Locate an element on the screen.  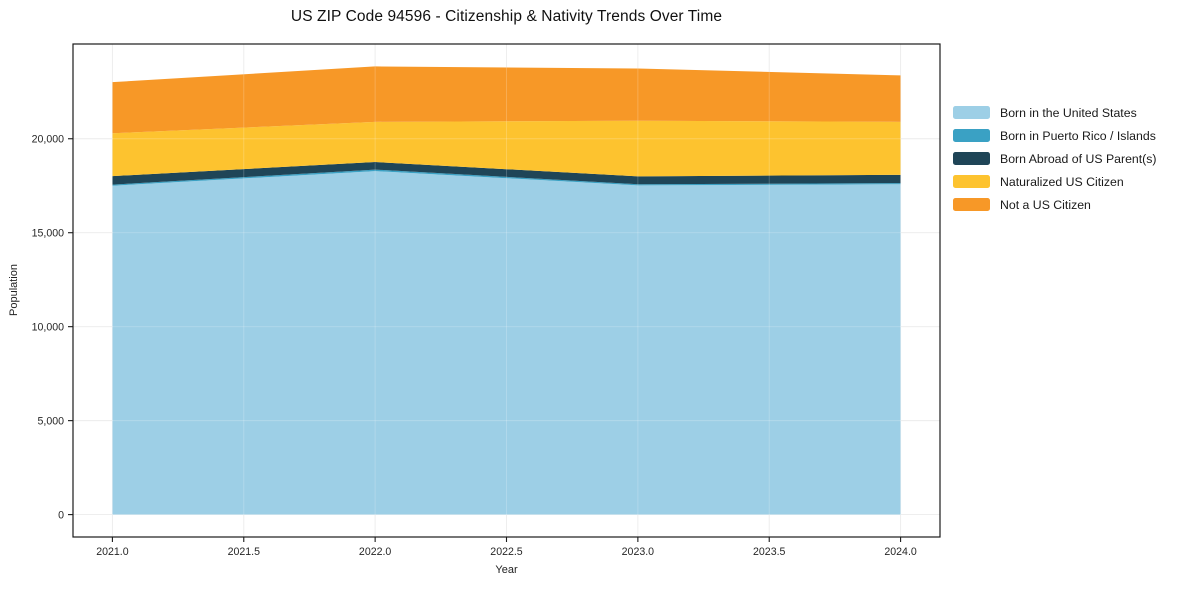
x-tick-label: 2021.0 is located at coordinates (112, 552).